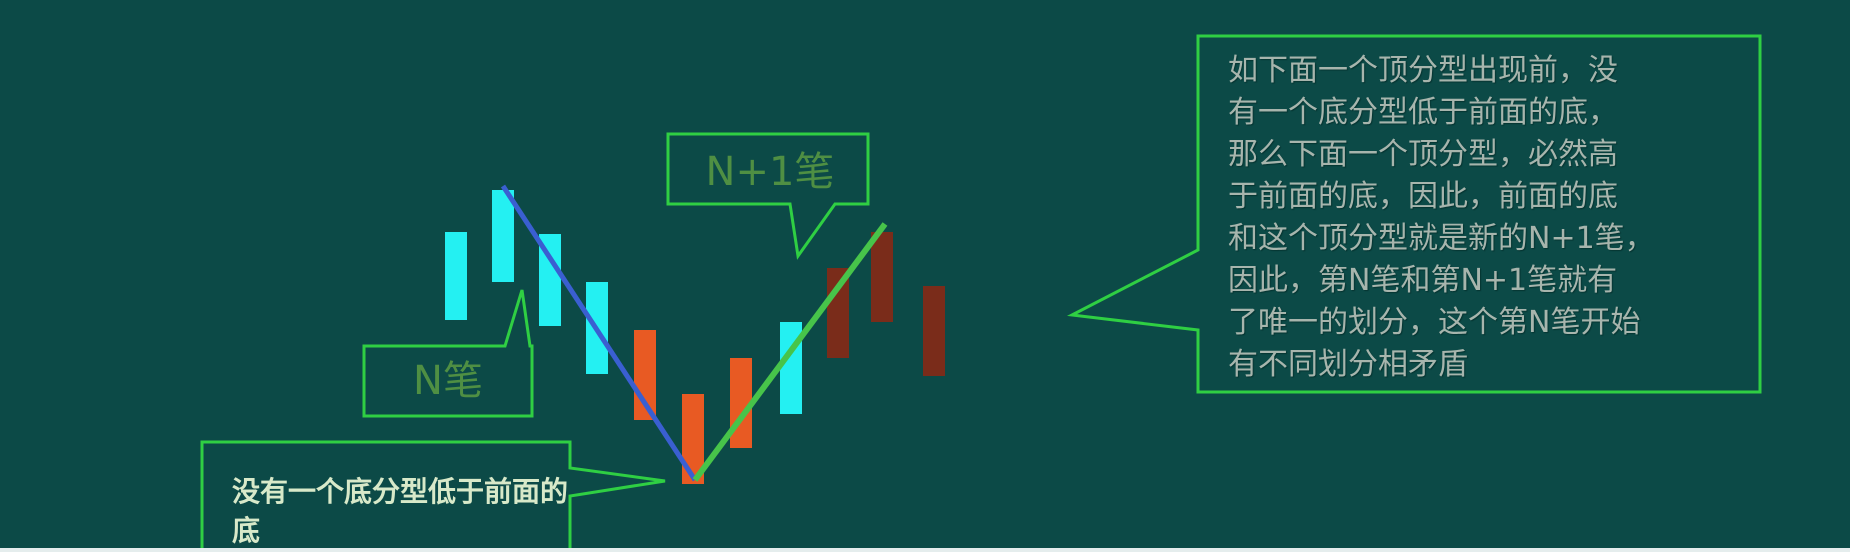  Describe the element at coordinates (925, 550) in the screenshot. I see `bottom-border` at that location.